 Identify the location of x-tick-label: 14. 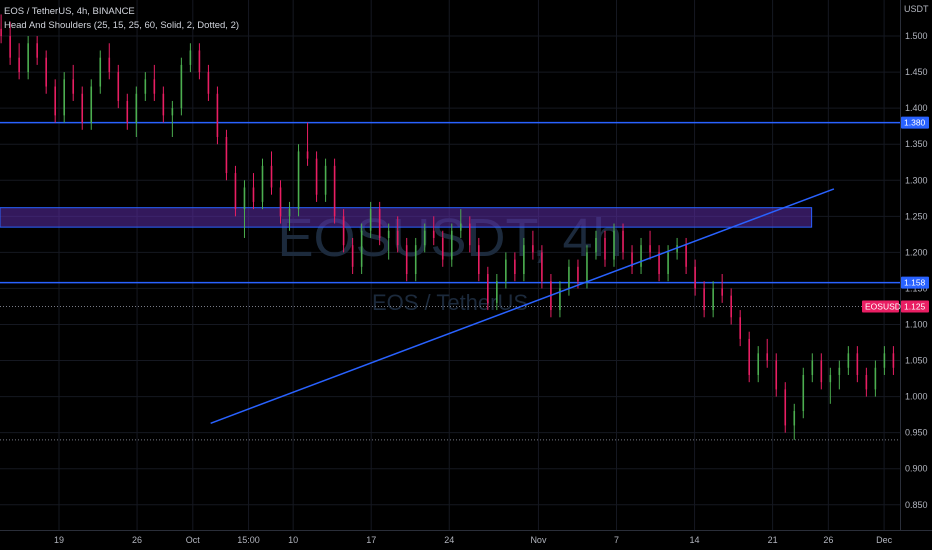
(695, 540).